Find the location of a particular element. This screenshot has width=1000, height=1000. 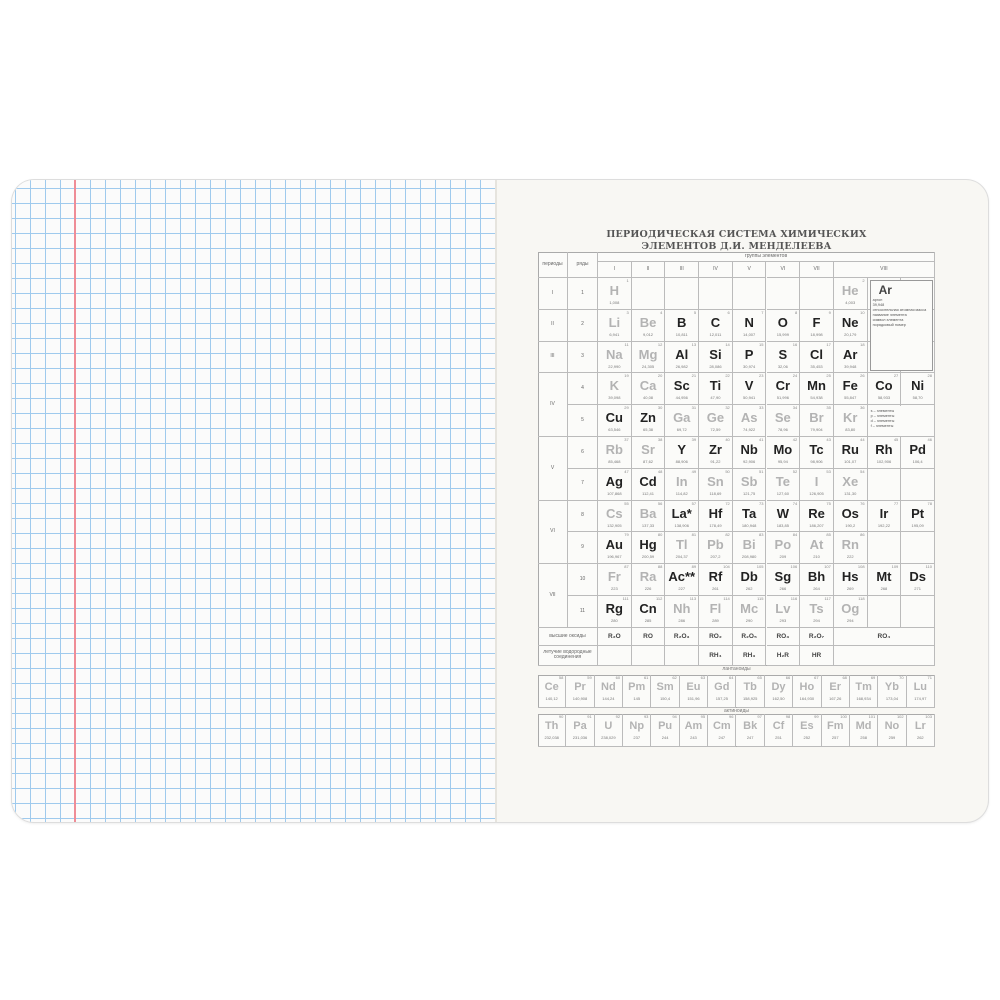

element-cell: 113 Nh 286 is located at coordinates (682, 612).